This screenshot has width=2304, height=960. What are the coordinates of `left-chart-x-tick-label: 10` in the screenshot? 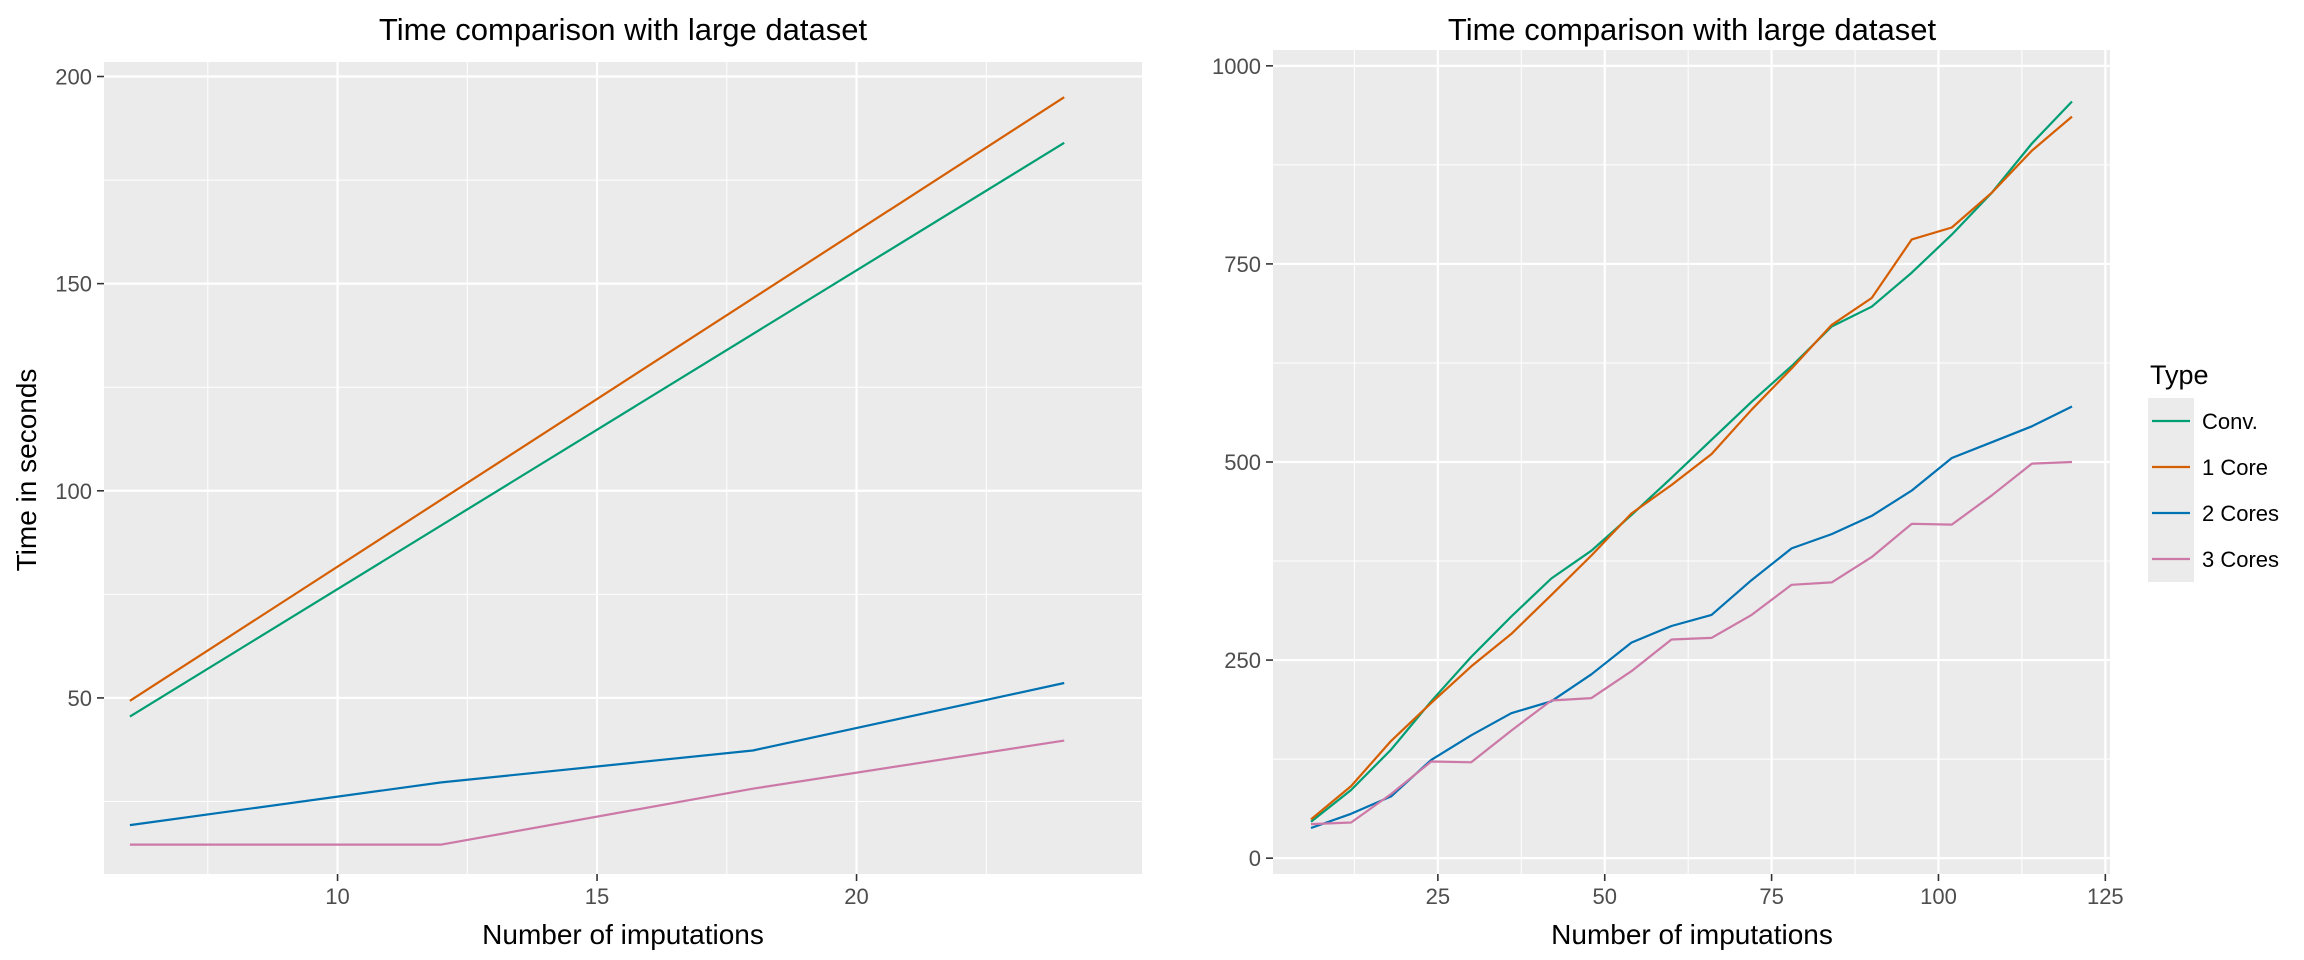 It's located at (337, 896).